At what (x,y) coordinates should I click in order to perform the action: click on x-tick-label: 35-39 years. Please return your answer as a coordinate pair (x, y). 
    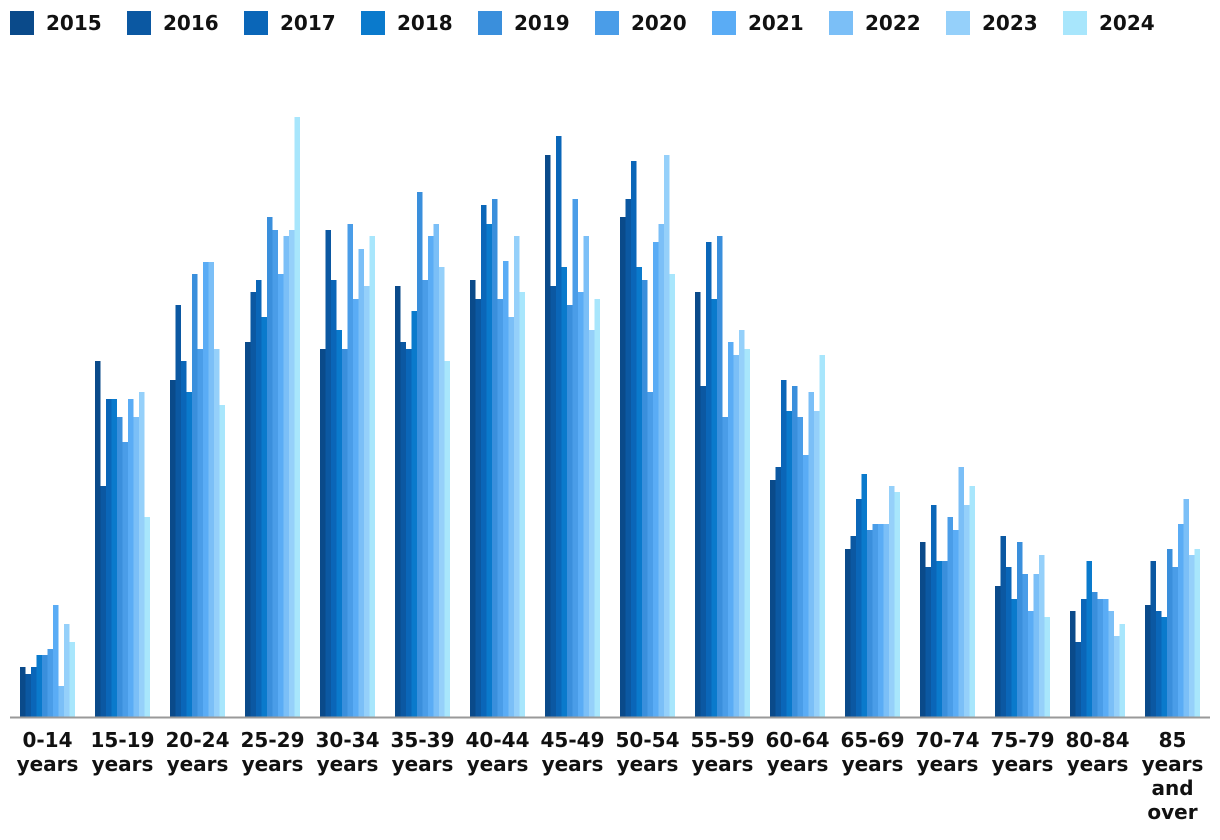
    Looking at the image, I should click on (422, 752).